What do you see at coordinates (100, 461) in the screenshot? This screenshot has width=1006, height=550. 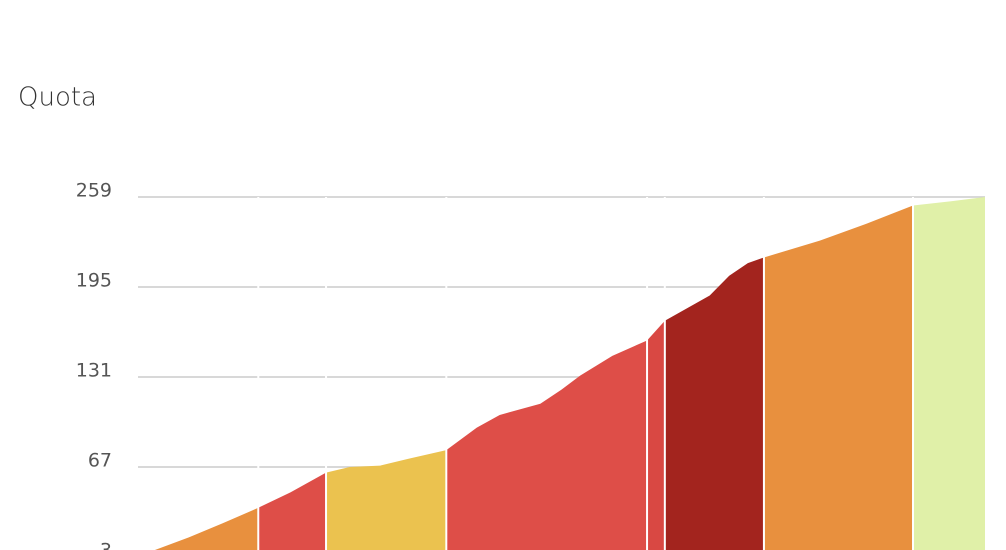 I see `y-tick-label: 67` at bounding box center [100, 461].